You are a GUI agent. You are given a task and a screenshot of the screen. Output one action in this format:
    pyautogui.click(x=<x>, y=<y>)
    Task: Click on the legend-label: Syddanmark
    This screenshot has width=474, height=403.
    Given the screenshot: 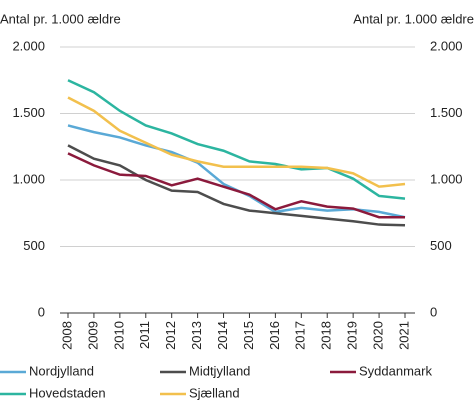 What is the action you would take?
    pyautogui.click(x=395, y=370)
    